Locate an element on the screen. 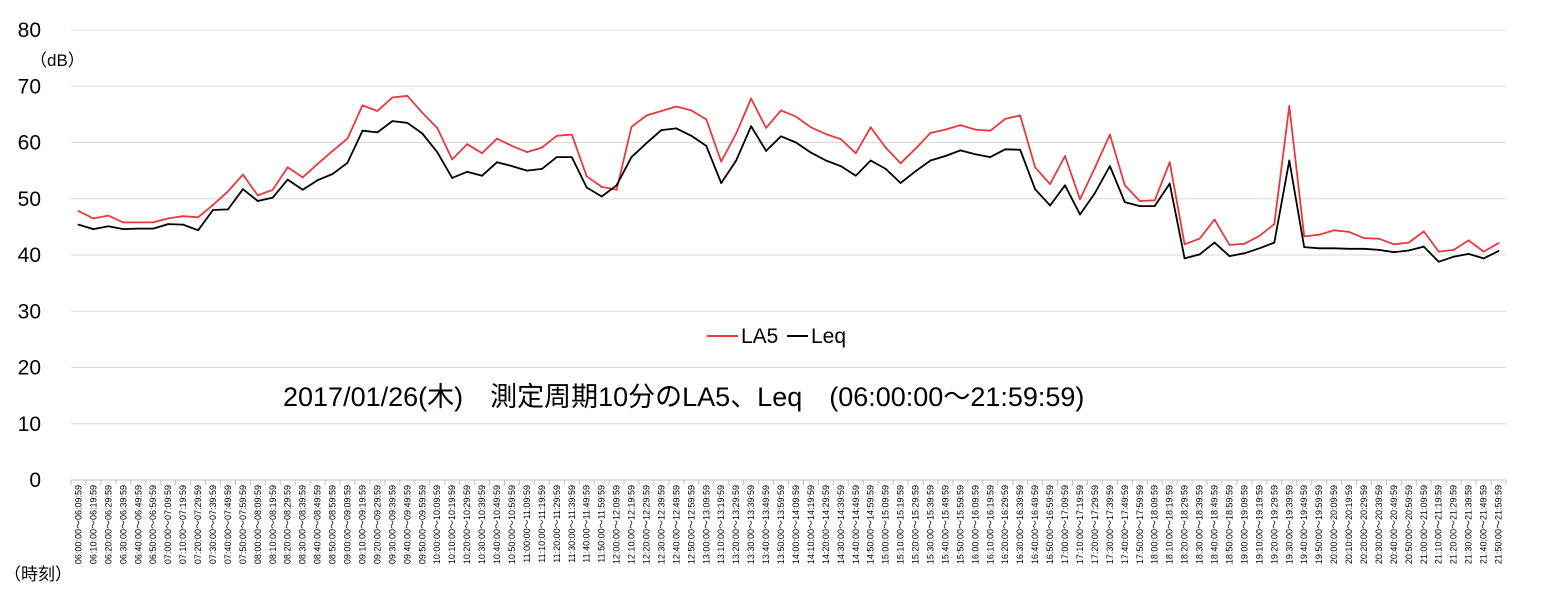 This screenshot has height=607, width=1560. y-tick-label-80: 80 is located at coordinates (29, 30).